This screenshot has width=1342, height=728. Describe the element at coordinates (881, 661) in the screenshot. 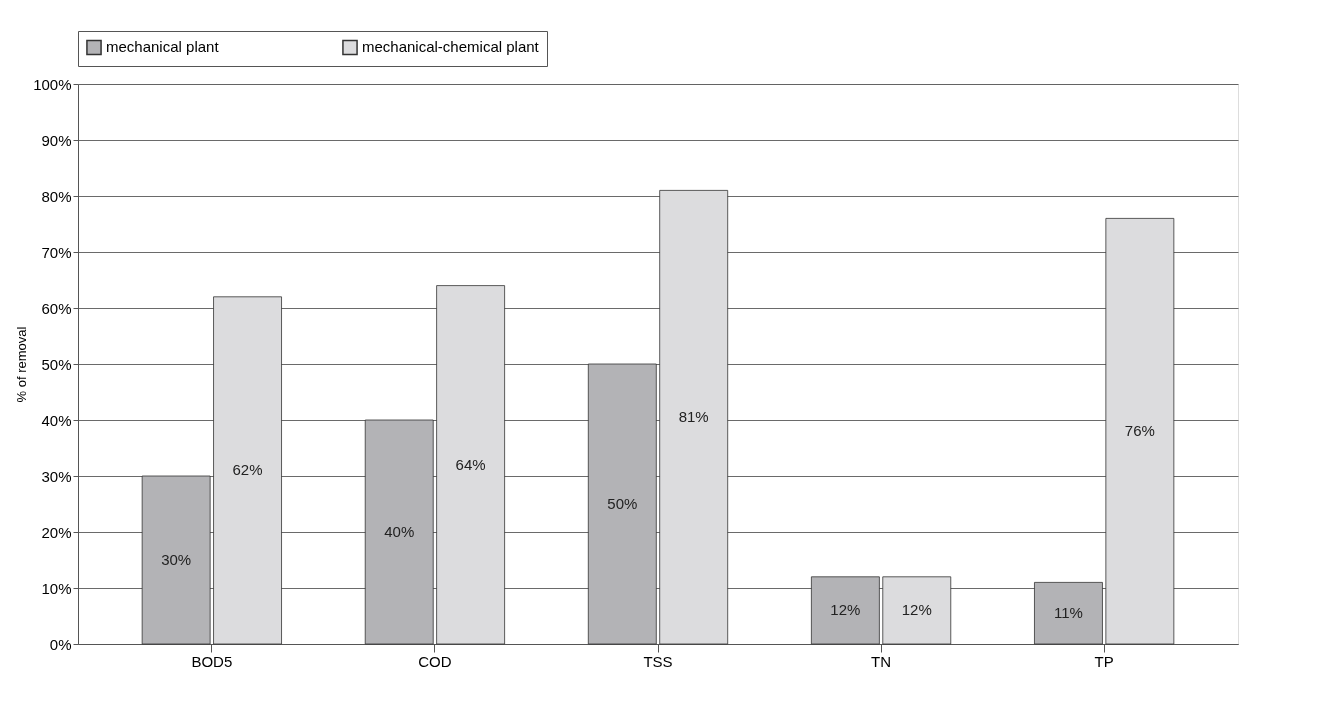

I see `x-tick-label: TN` at that location.